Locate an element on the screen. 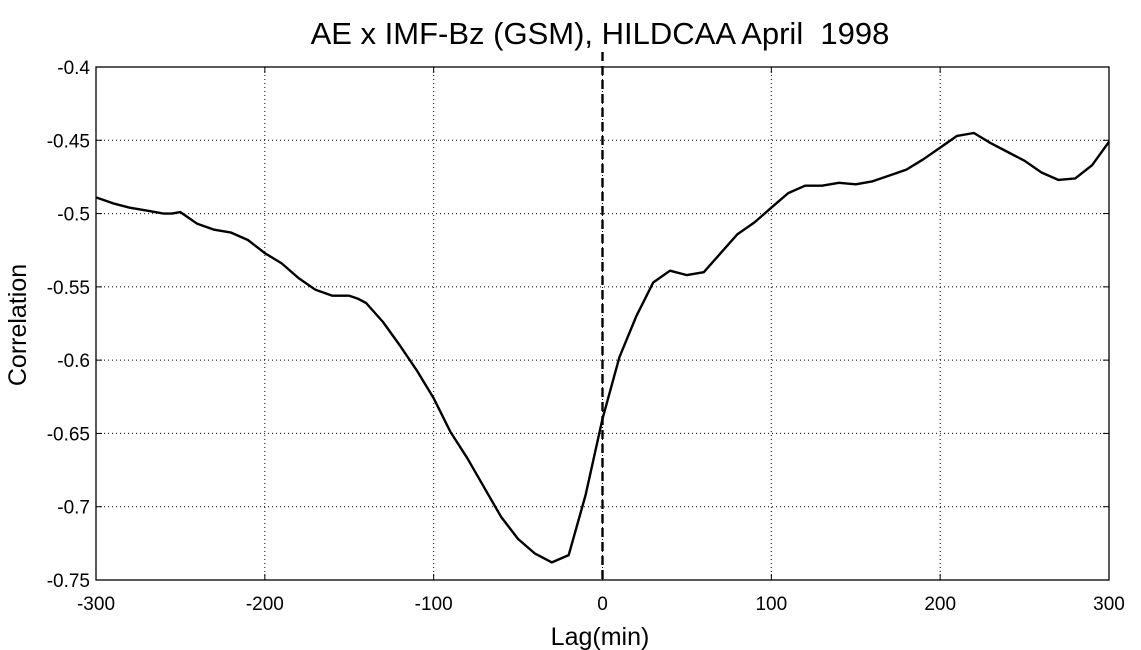 The image size is (1141, 650). y-tick-label: -0.5 is located at coordinates (73, 215).